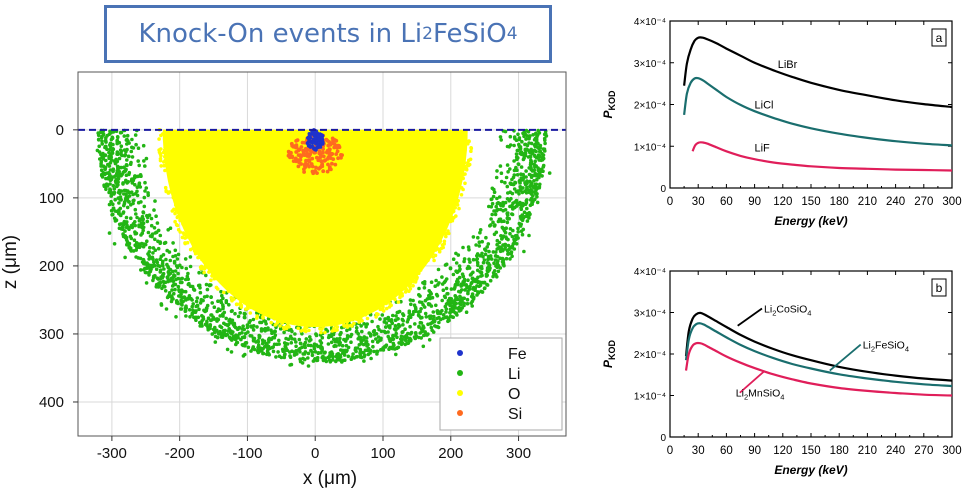 This screenshot has width=980, height=490. What do you see at coordinates (811, 354) in the screenshot?
I see `plot-frame` at bounding box center [811, 354].